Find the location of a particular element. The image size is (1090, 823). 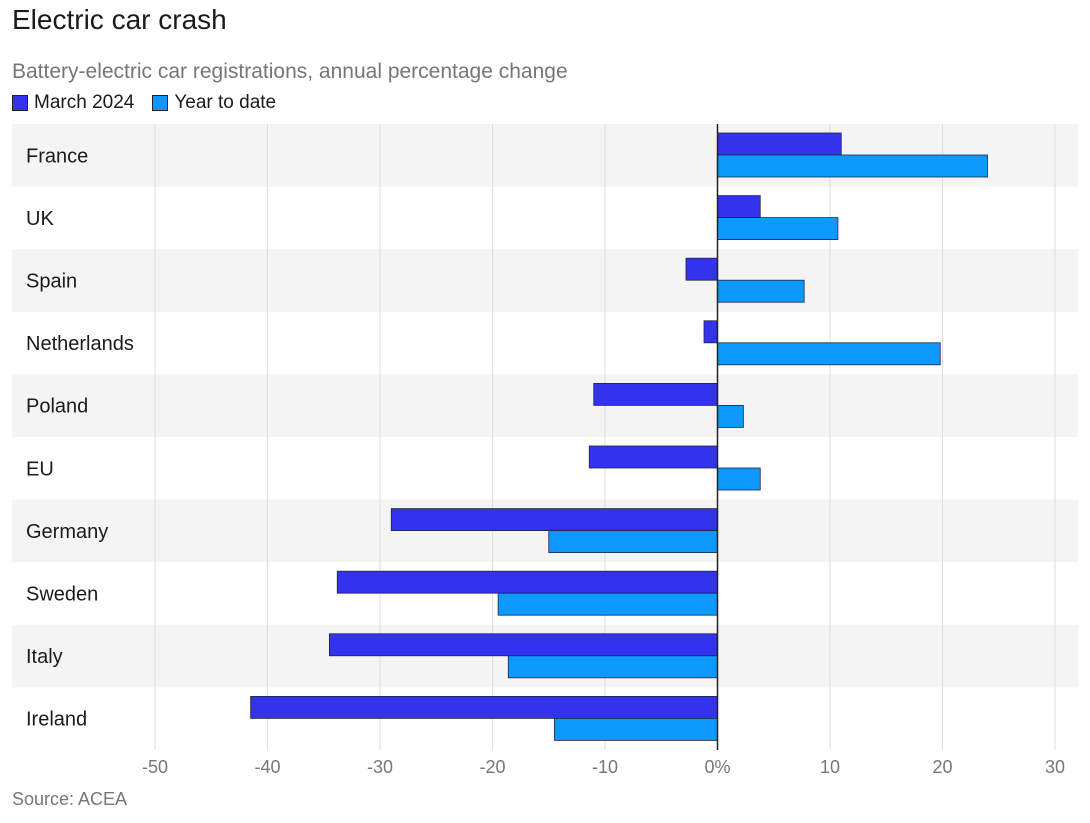

x-tick-label: -30 is located at coordinates (380, 767).